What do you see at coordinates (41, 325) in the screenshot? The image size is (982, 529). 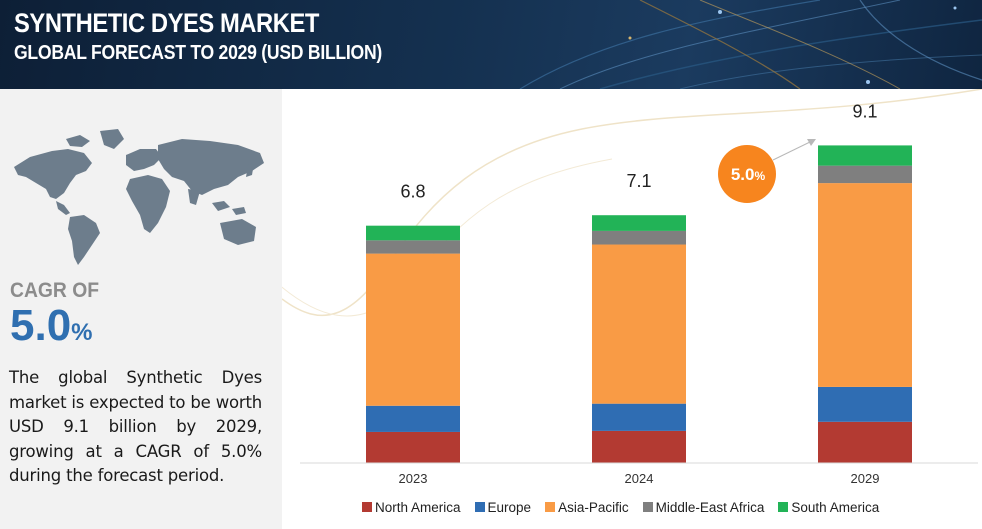 I see `cagr-number: 5.0` at bounding box center [41, 325].